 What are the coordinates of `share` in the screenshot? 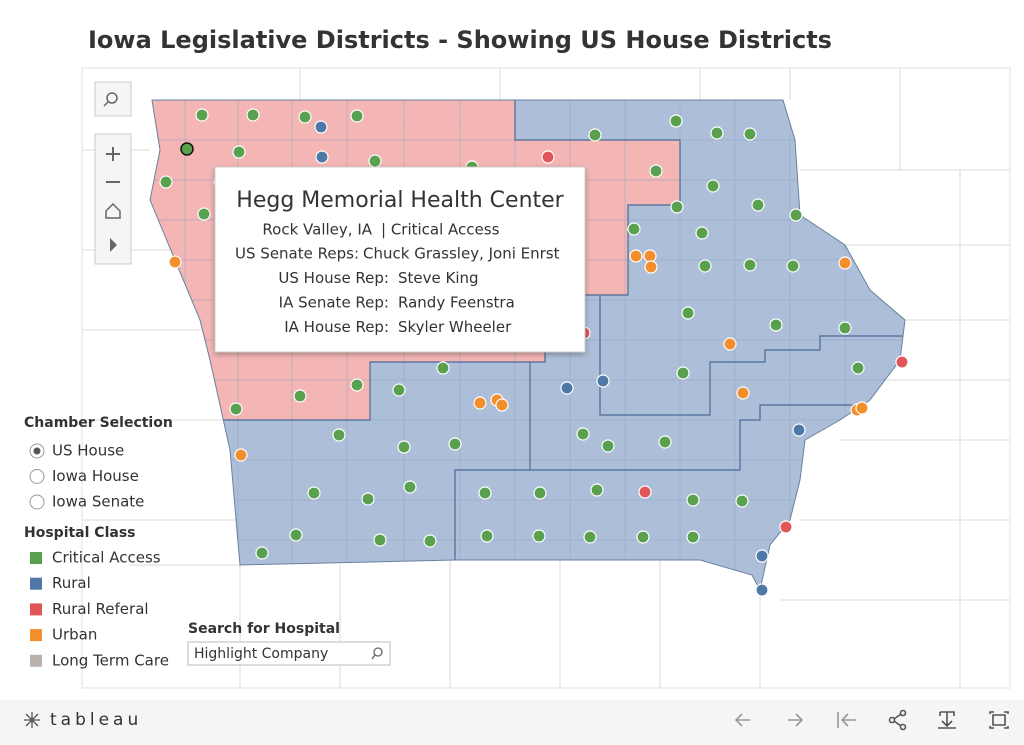 It's located at (897, 720).